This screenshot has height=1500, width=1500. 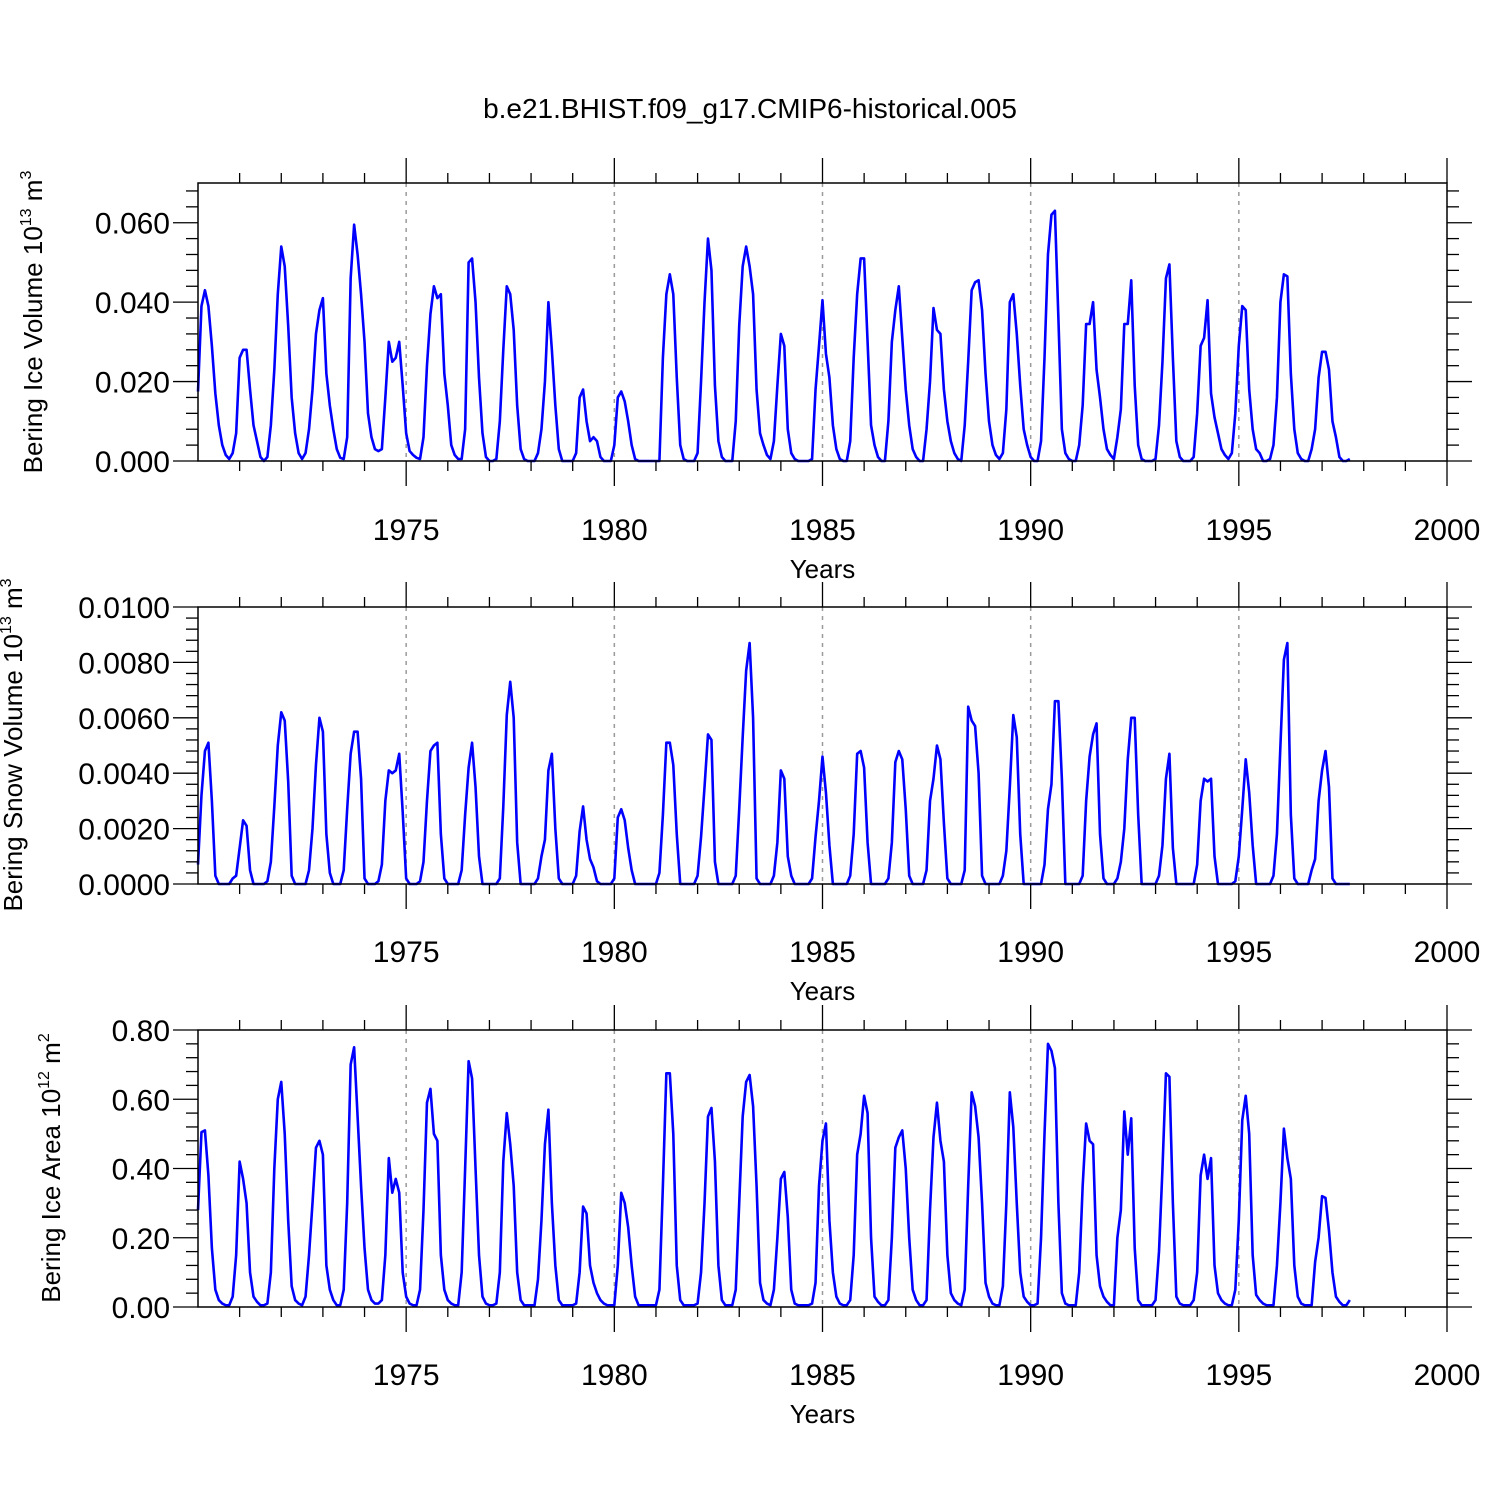 What do you see at coordinates (773, 336) in the screenshot?
I see `series-line-ice-volume` at bounding box center [773, 336].